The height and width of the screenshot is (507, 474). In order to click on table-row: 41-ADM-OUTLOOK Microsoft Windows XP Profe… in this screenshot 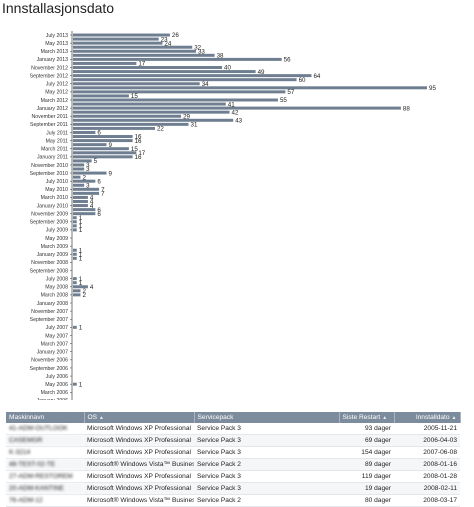, I will do `click(233, 429)`.